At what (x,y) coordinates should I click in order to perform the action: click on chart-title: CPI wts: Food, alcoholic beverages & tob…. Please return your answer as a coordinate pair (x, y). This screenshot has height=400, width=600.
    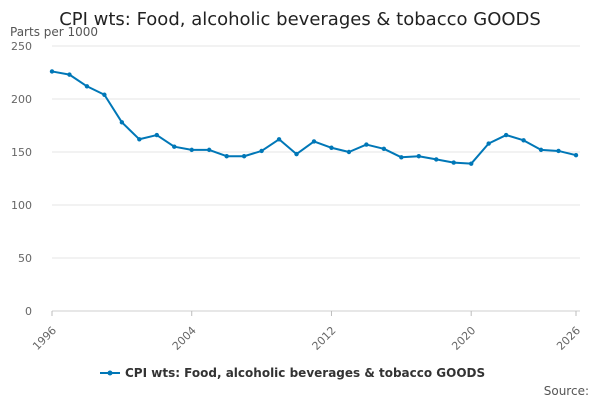
    Looking at the image, I should click on (300, 19).